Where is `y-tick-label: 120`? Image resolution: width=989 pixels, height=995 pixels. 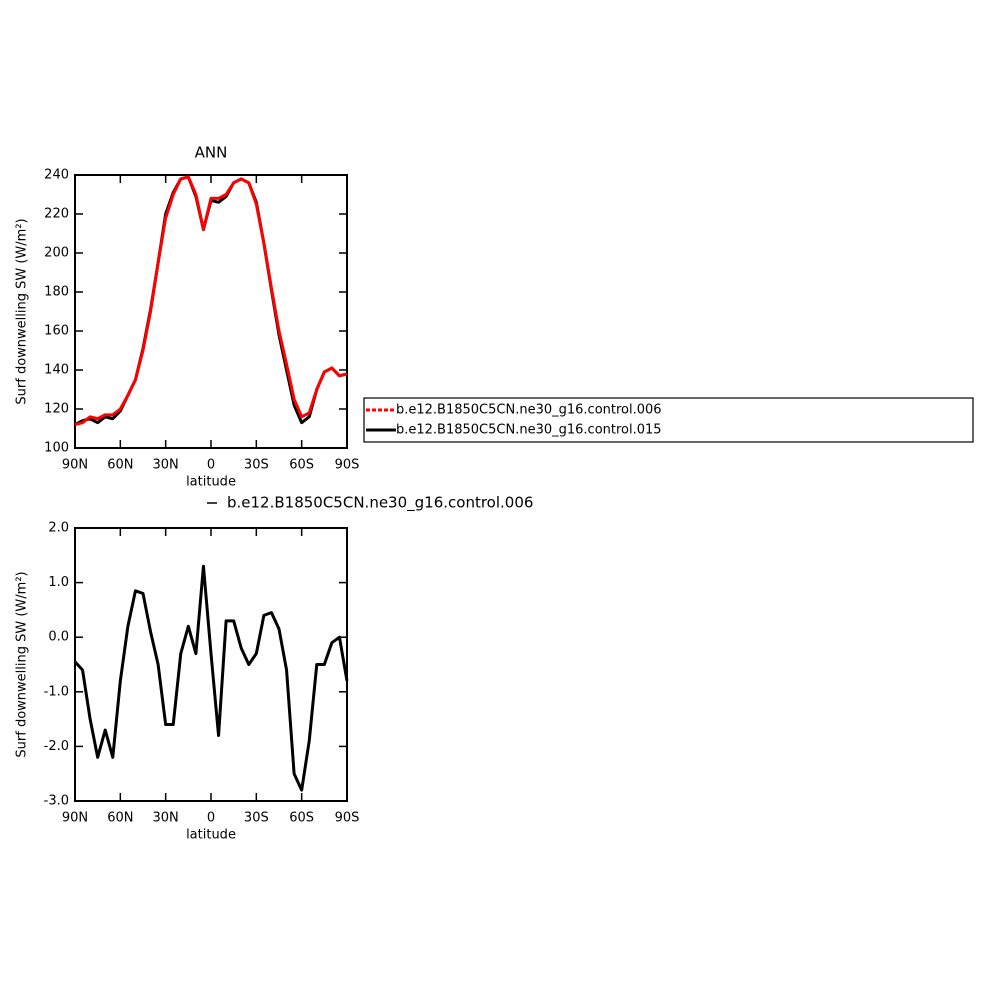 y-tick-label: 120 is located at coordinates (56, 409).